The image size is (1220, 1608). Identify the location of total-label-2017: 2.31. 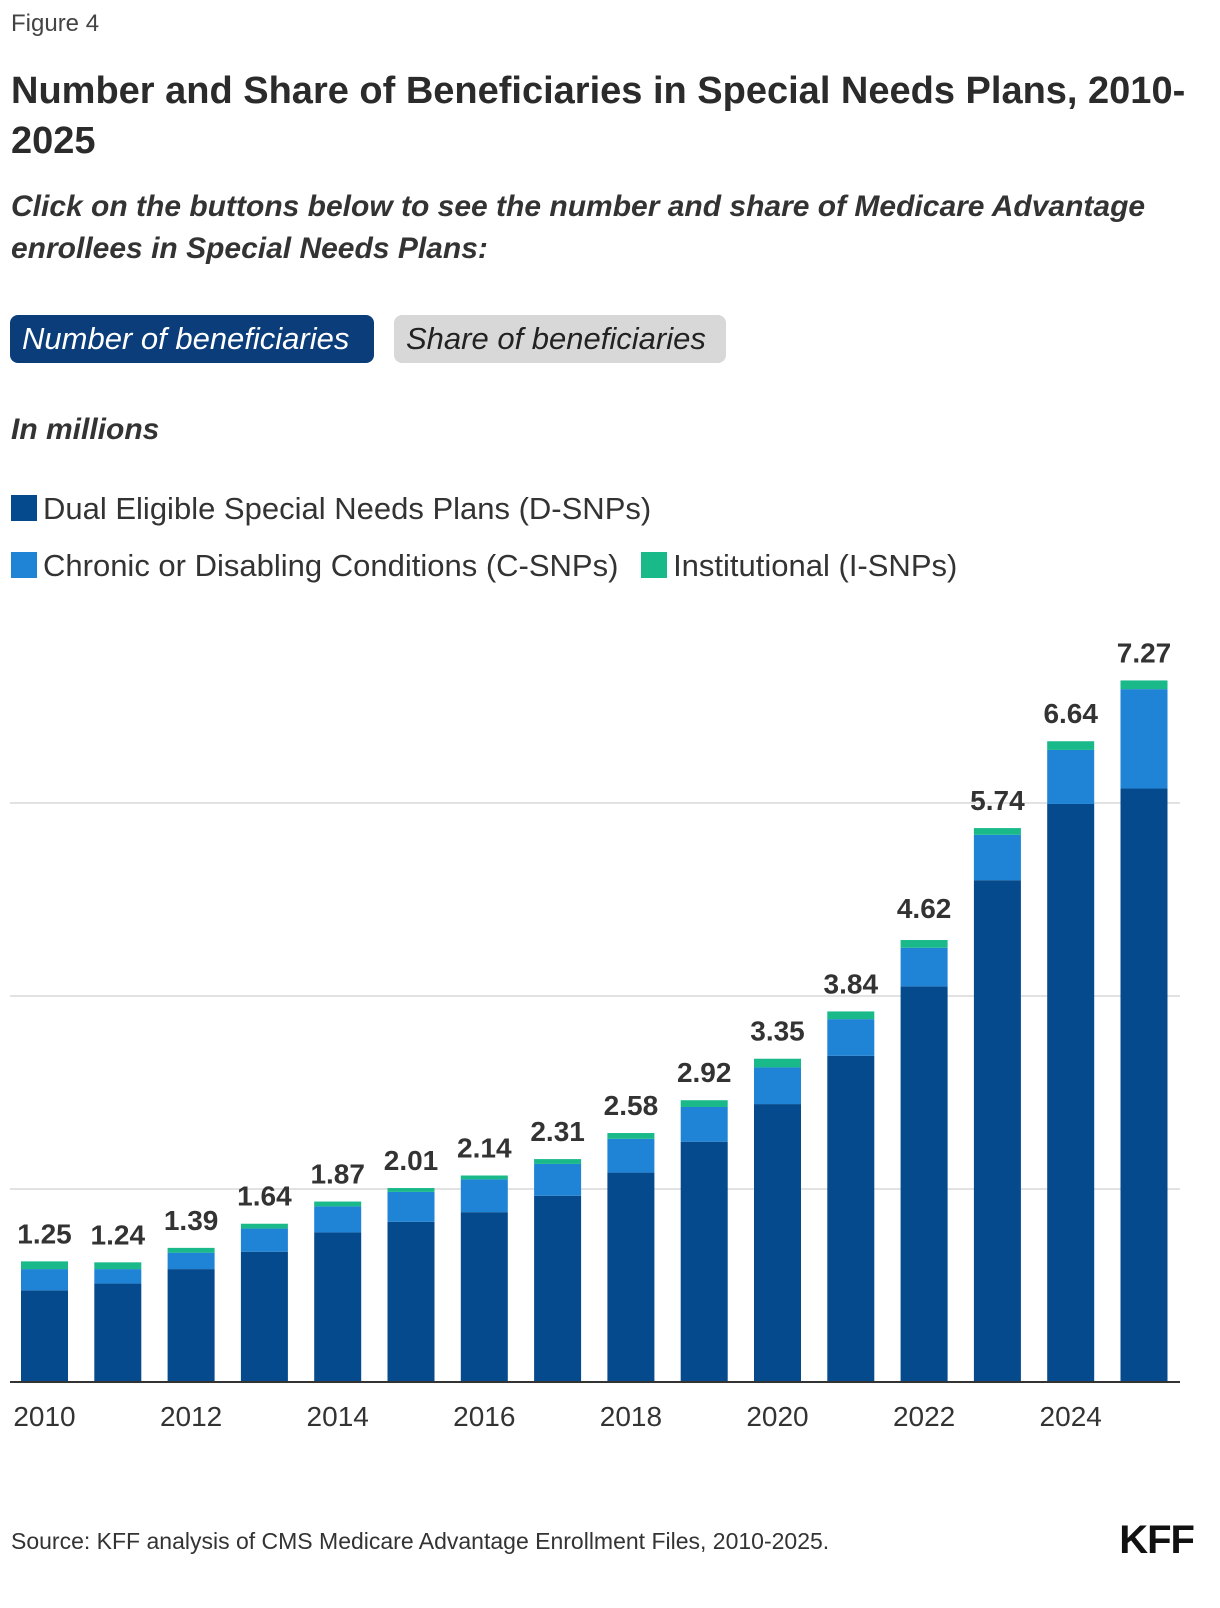
(557, 1131).